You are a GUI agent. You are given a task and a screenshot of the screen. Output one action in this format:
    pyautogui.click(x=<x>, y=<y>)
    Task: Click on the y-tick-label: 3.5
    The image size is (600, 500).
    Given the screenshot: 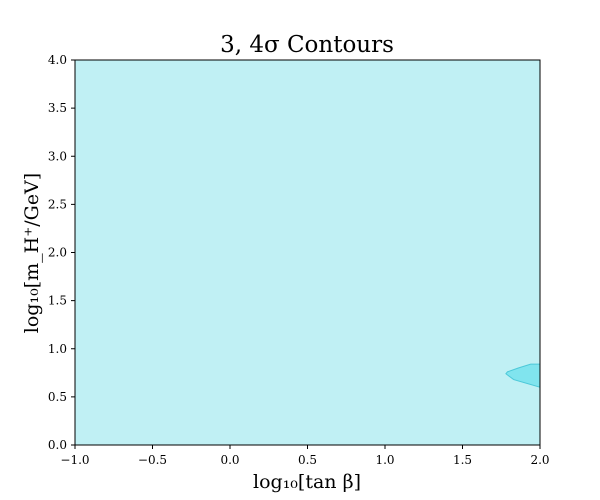 What is the action you would take?
    pyautogui.click(x=57, y=108)
    